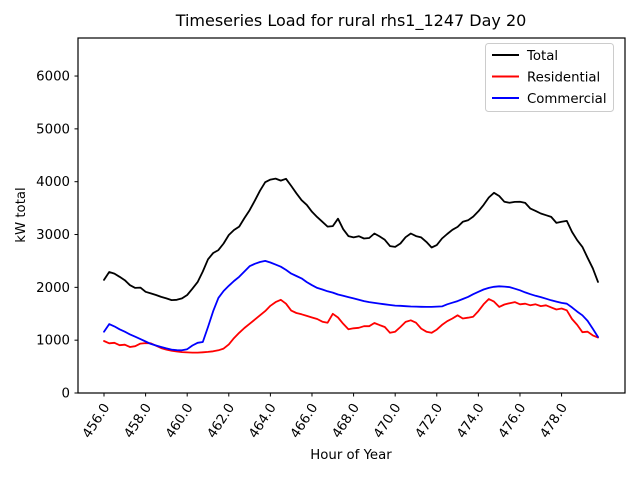  I want to click on x-tick-label: 478.0, so click(554, 421).